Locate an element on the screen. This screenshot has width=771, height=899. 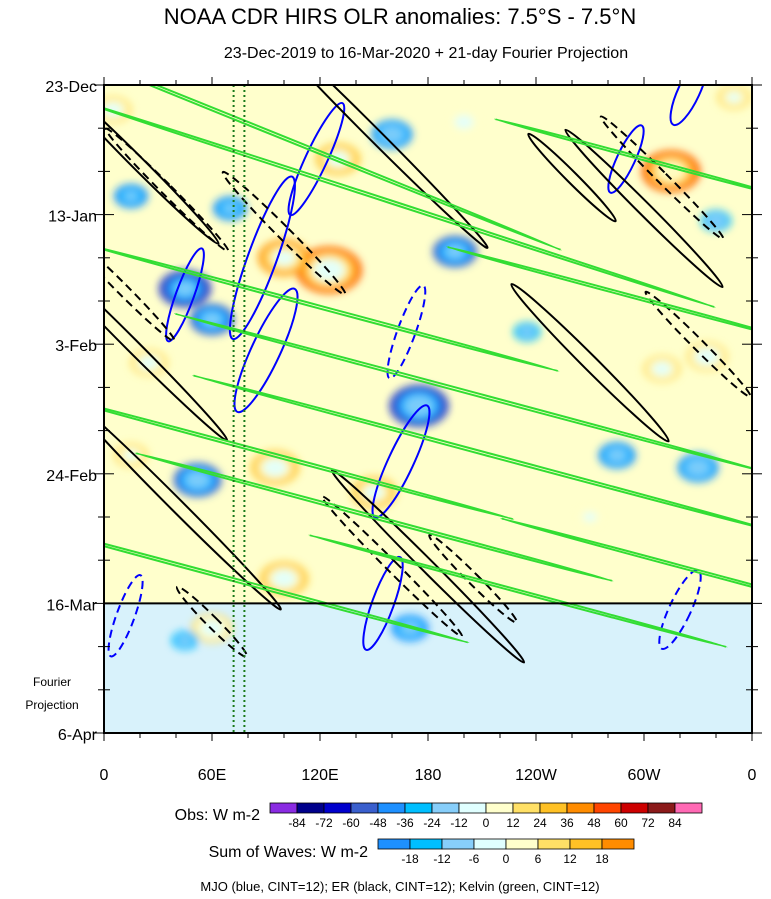
colorbar-level-label: -6 is located at coordinates (474, 859).